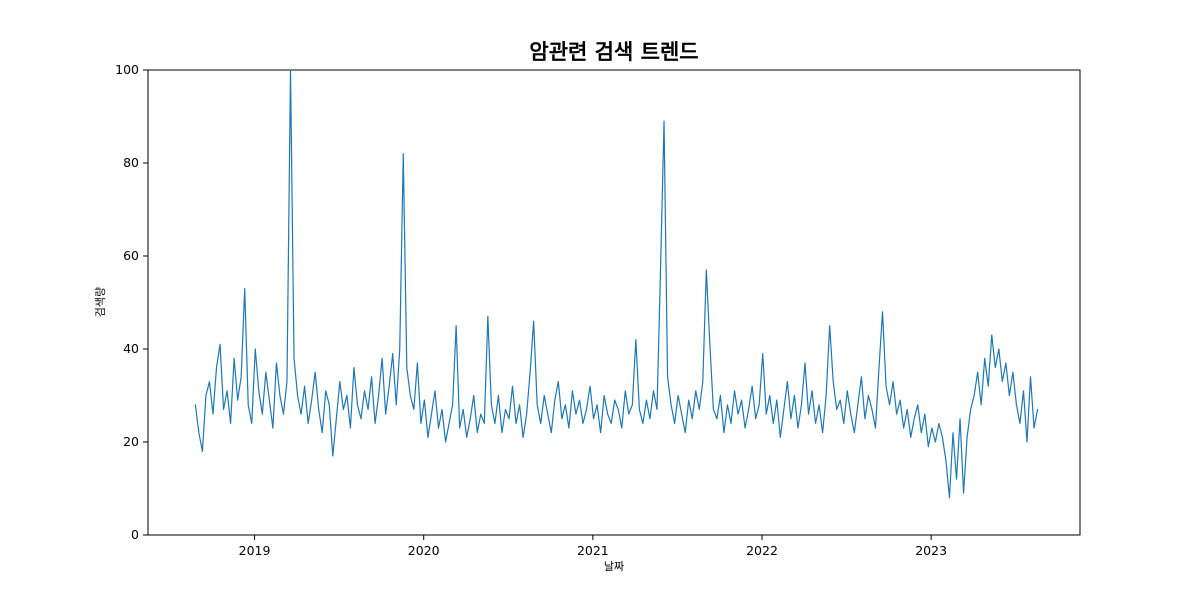  I want to click on y-tick-label: 60, so click(131, 255).